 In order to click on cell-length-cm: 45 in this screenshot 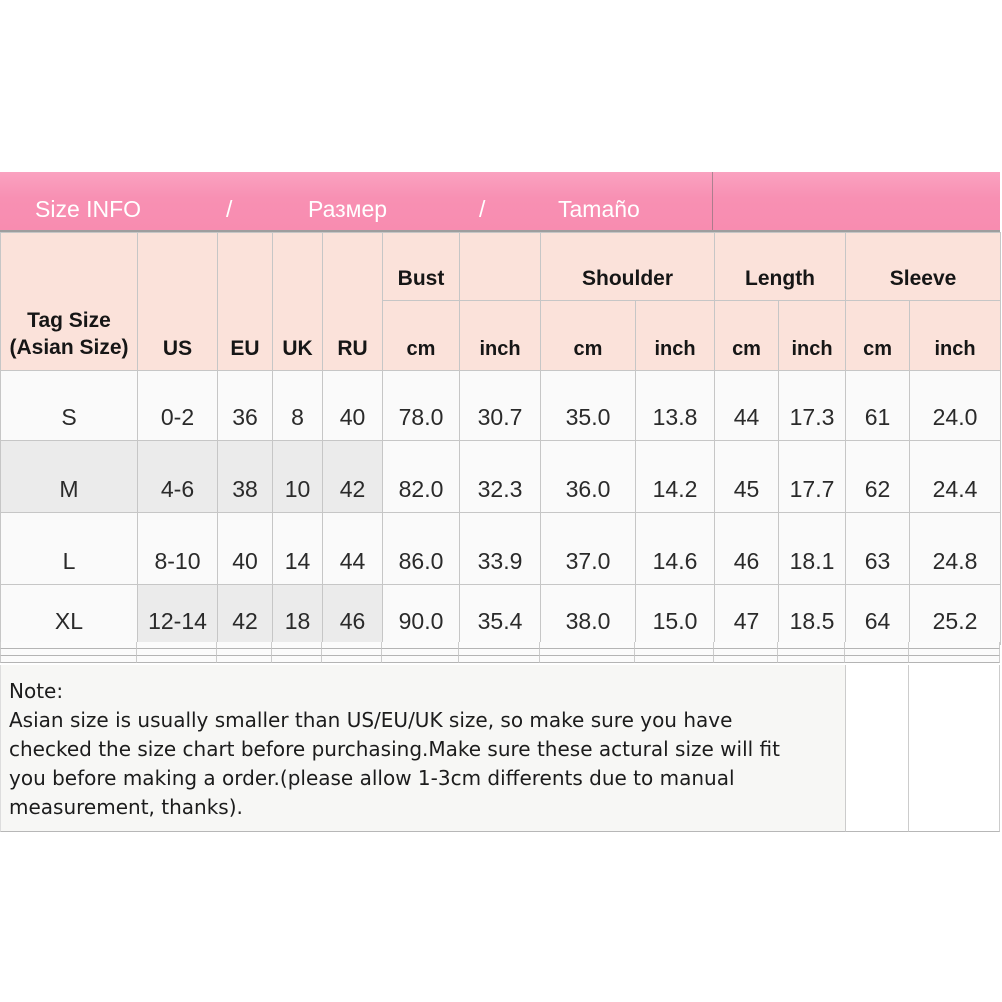, I will do `click(747, 476)`.